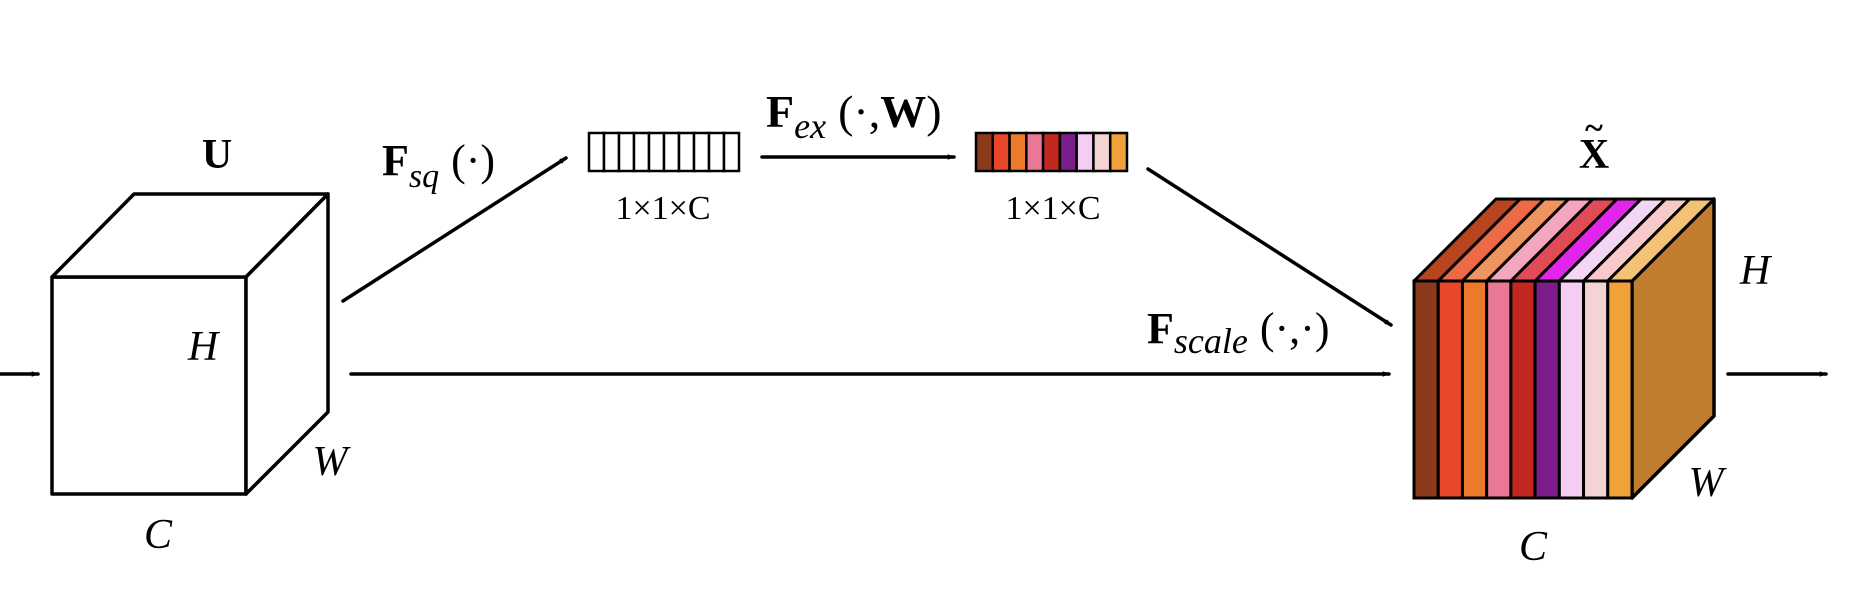 This screenshot has height=606, width=1876. I want to click on excitation-op-weight: W, so click(903, 111).